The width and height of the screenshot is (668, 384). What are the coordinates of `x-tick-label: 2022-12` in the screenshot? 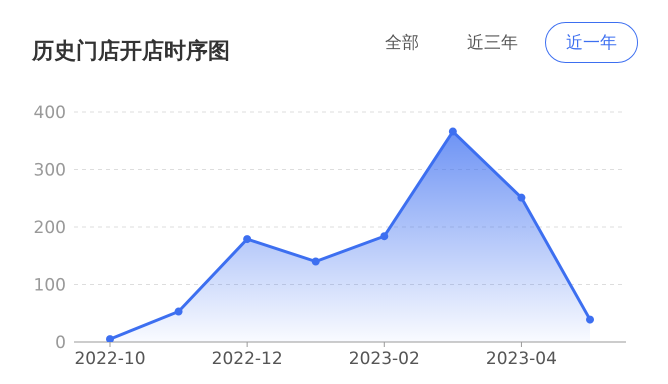 It's located at (247, 359).